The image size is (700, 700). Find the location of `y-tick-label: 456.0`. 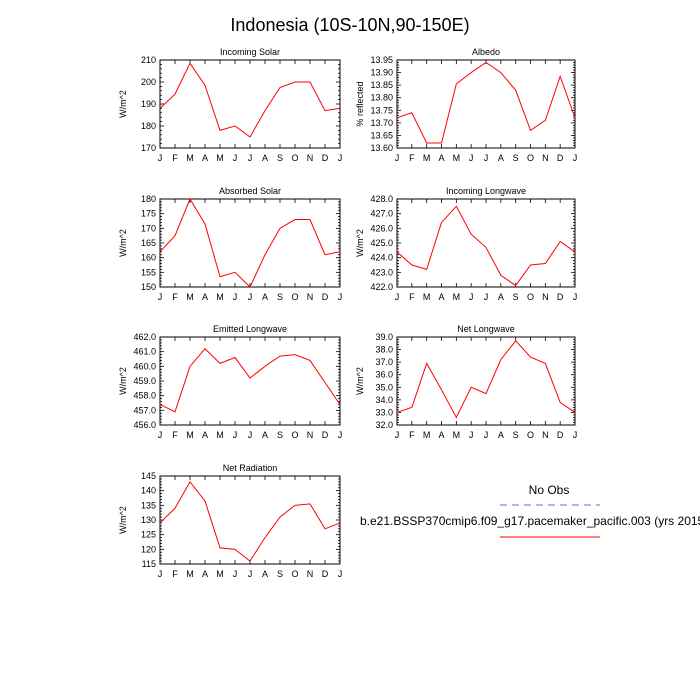

y-tick-label: 456.0 is located at coordinates (144, 425).